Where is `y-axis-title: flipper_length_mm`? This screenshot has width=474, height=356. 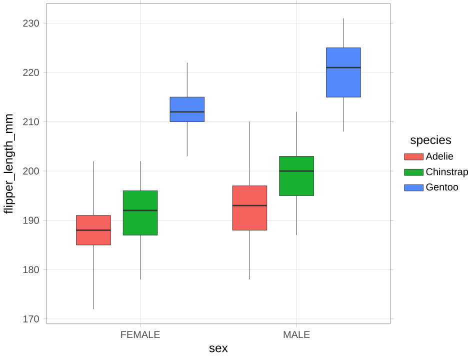
y-axis-title: flipper_length_mm is located at coordinates (10, 164).